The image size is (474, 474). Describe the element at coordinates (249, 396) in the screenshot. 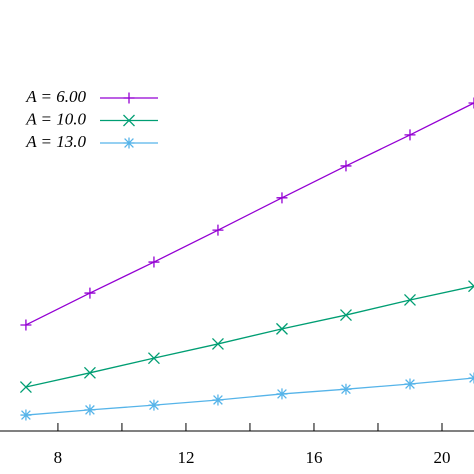

I see `series-line` at that location.